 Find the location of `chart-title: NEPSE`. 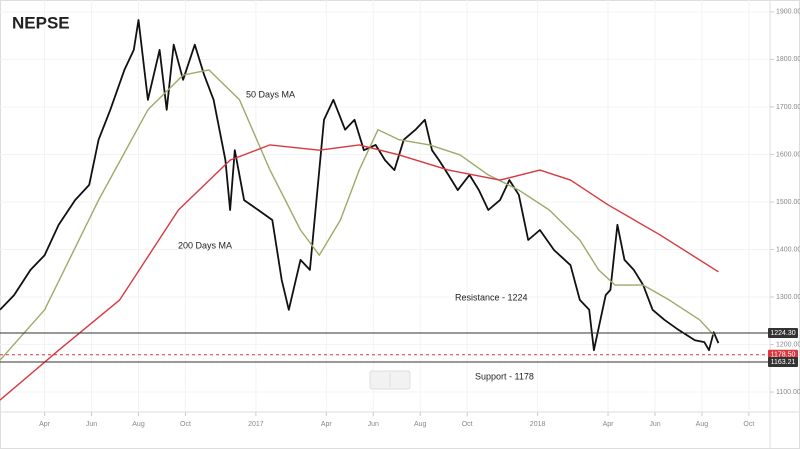

chart-title: NEPSE is located at coordinates (41, 22).